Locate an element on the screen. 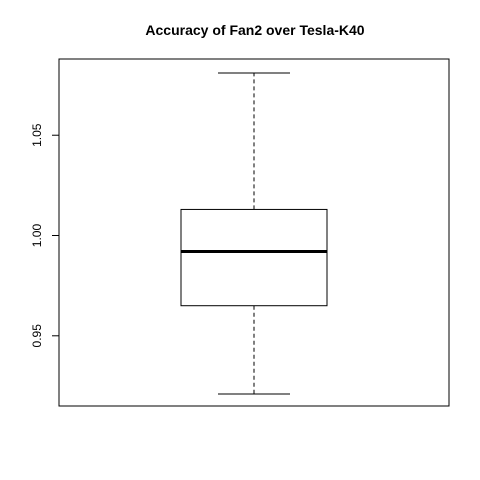  chart-title: Accuracy of Fan2 over Tesla-K40 is located at coordinates (254, 30).